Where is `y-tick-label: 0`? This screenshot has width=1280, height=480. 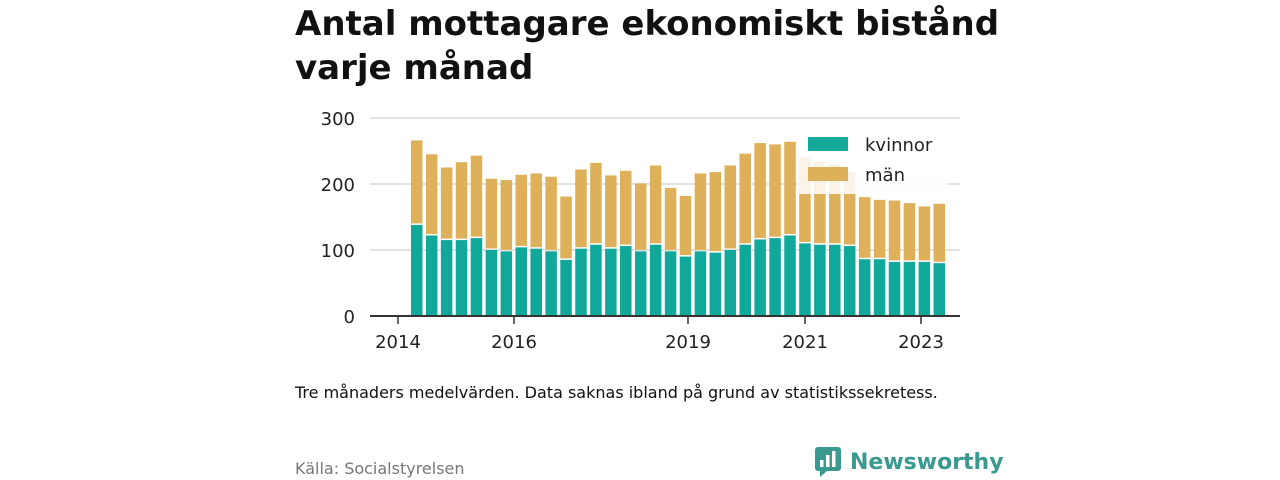 y-tick-label: 0 is located at coordinates (349, 317).